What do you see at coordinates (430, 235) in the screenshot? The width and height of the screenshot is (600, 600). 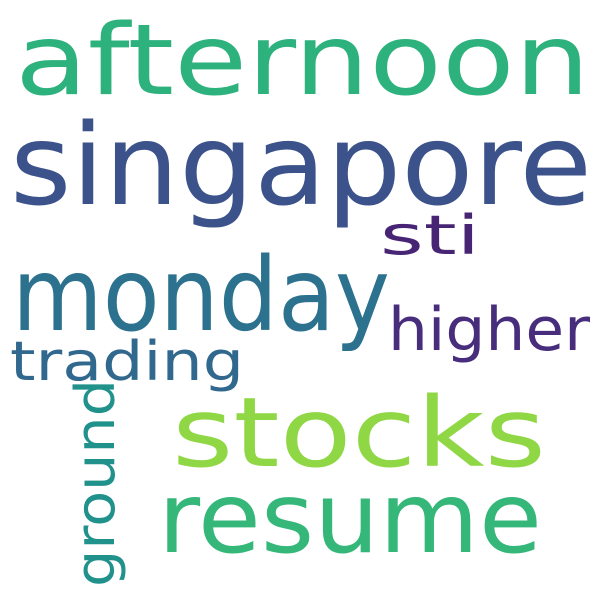 I see `word-sti: sti` at bounding box center [430, 235].